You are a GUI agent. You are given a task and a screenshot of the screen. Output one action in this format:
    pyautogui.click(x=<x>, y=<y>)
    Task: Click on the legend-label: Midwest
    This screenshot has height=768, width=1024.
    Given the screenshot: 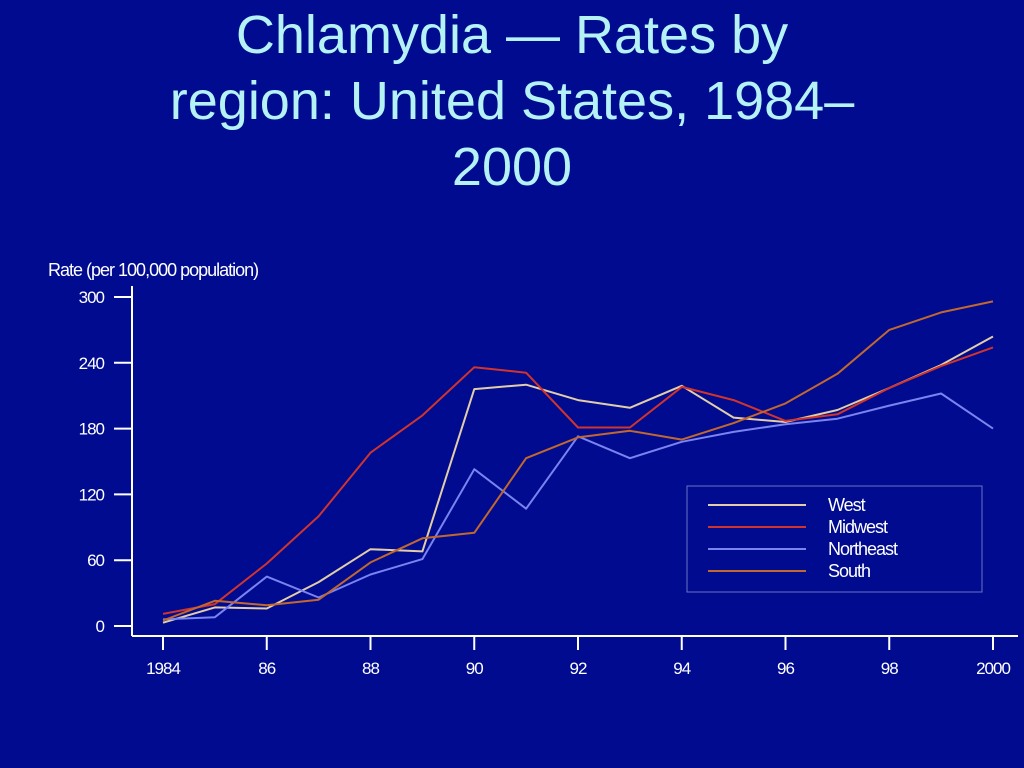 What is the action you would take?
    pyautogui.click(x=858, y=527)
    